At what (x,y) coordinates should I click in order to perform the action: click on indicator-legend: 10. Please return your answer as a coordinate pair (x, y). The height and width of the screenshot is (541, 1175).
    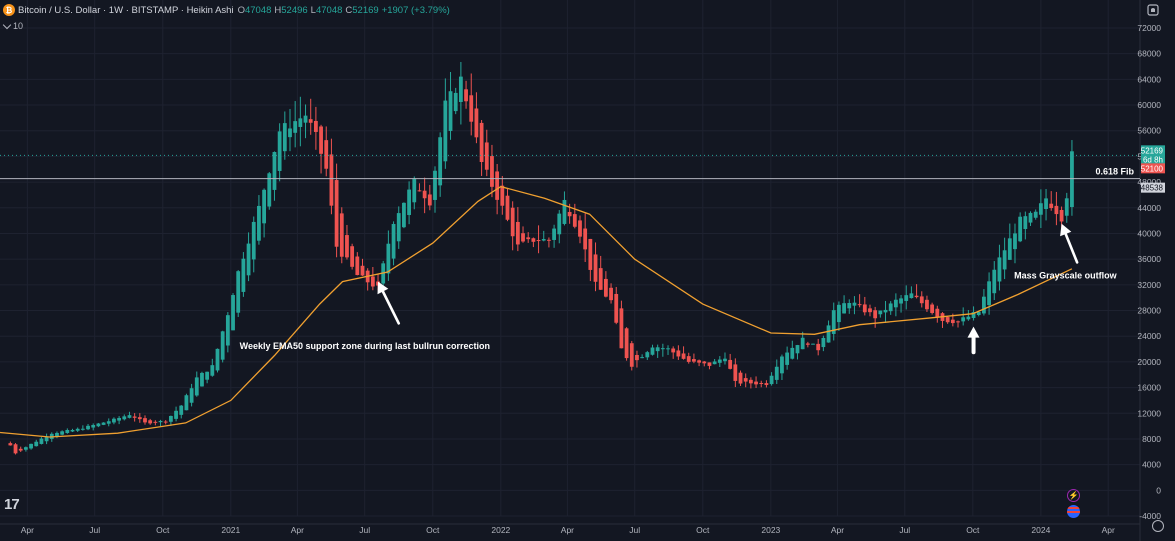
    Looking at the image, I should click on (12, 25).